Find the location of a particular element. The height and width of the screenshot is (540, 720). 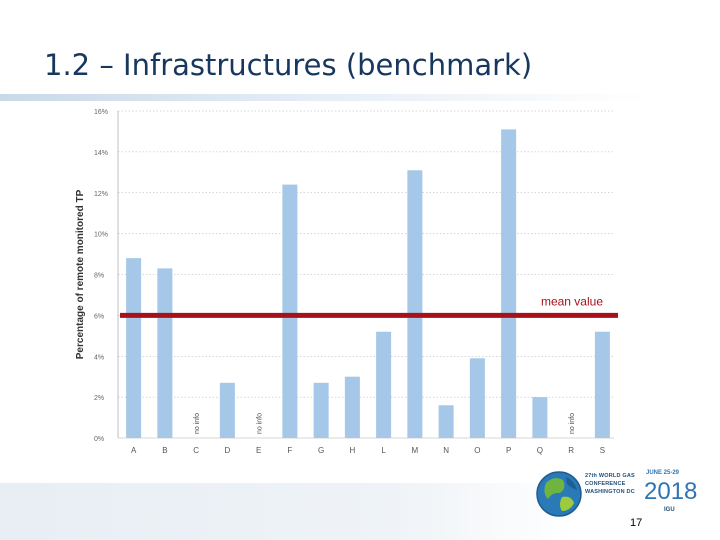

y-axis-label: Percentage of remote monitored TP is located at coordinates (80, 274).